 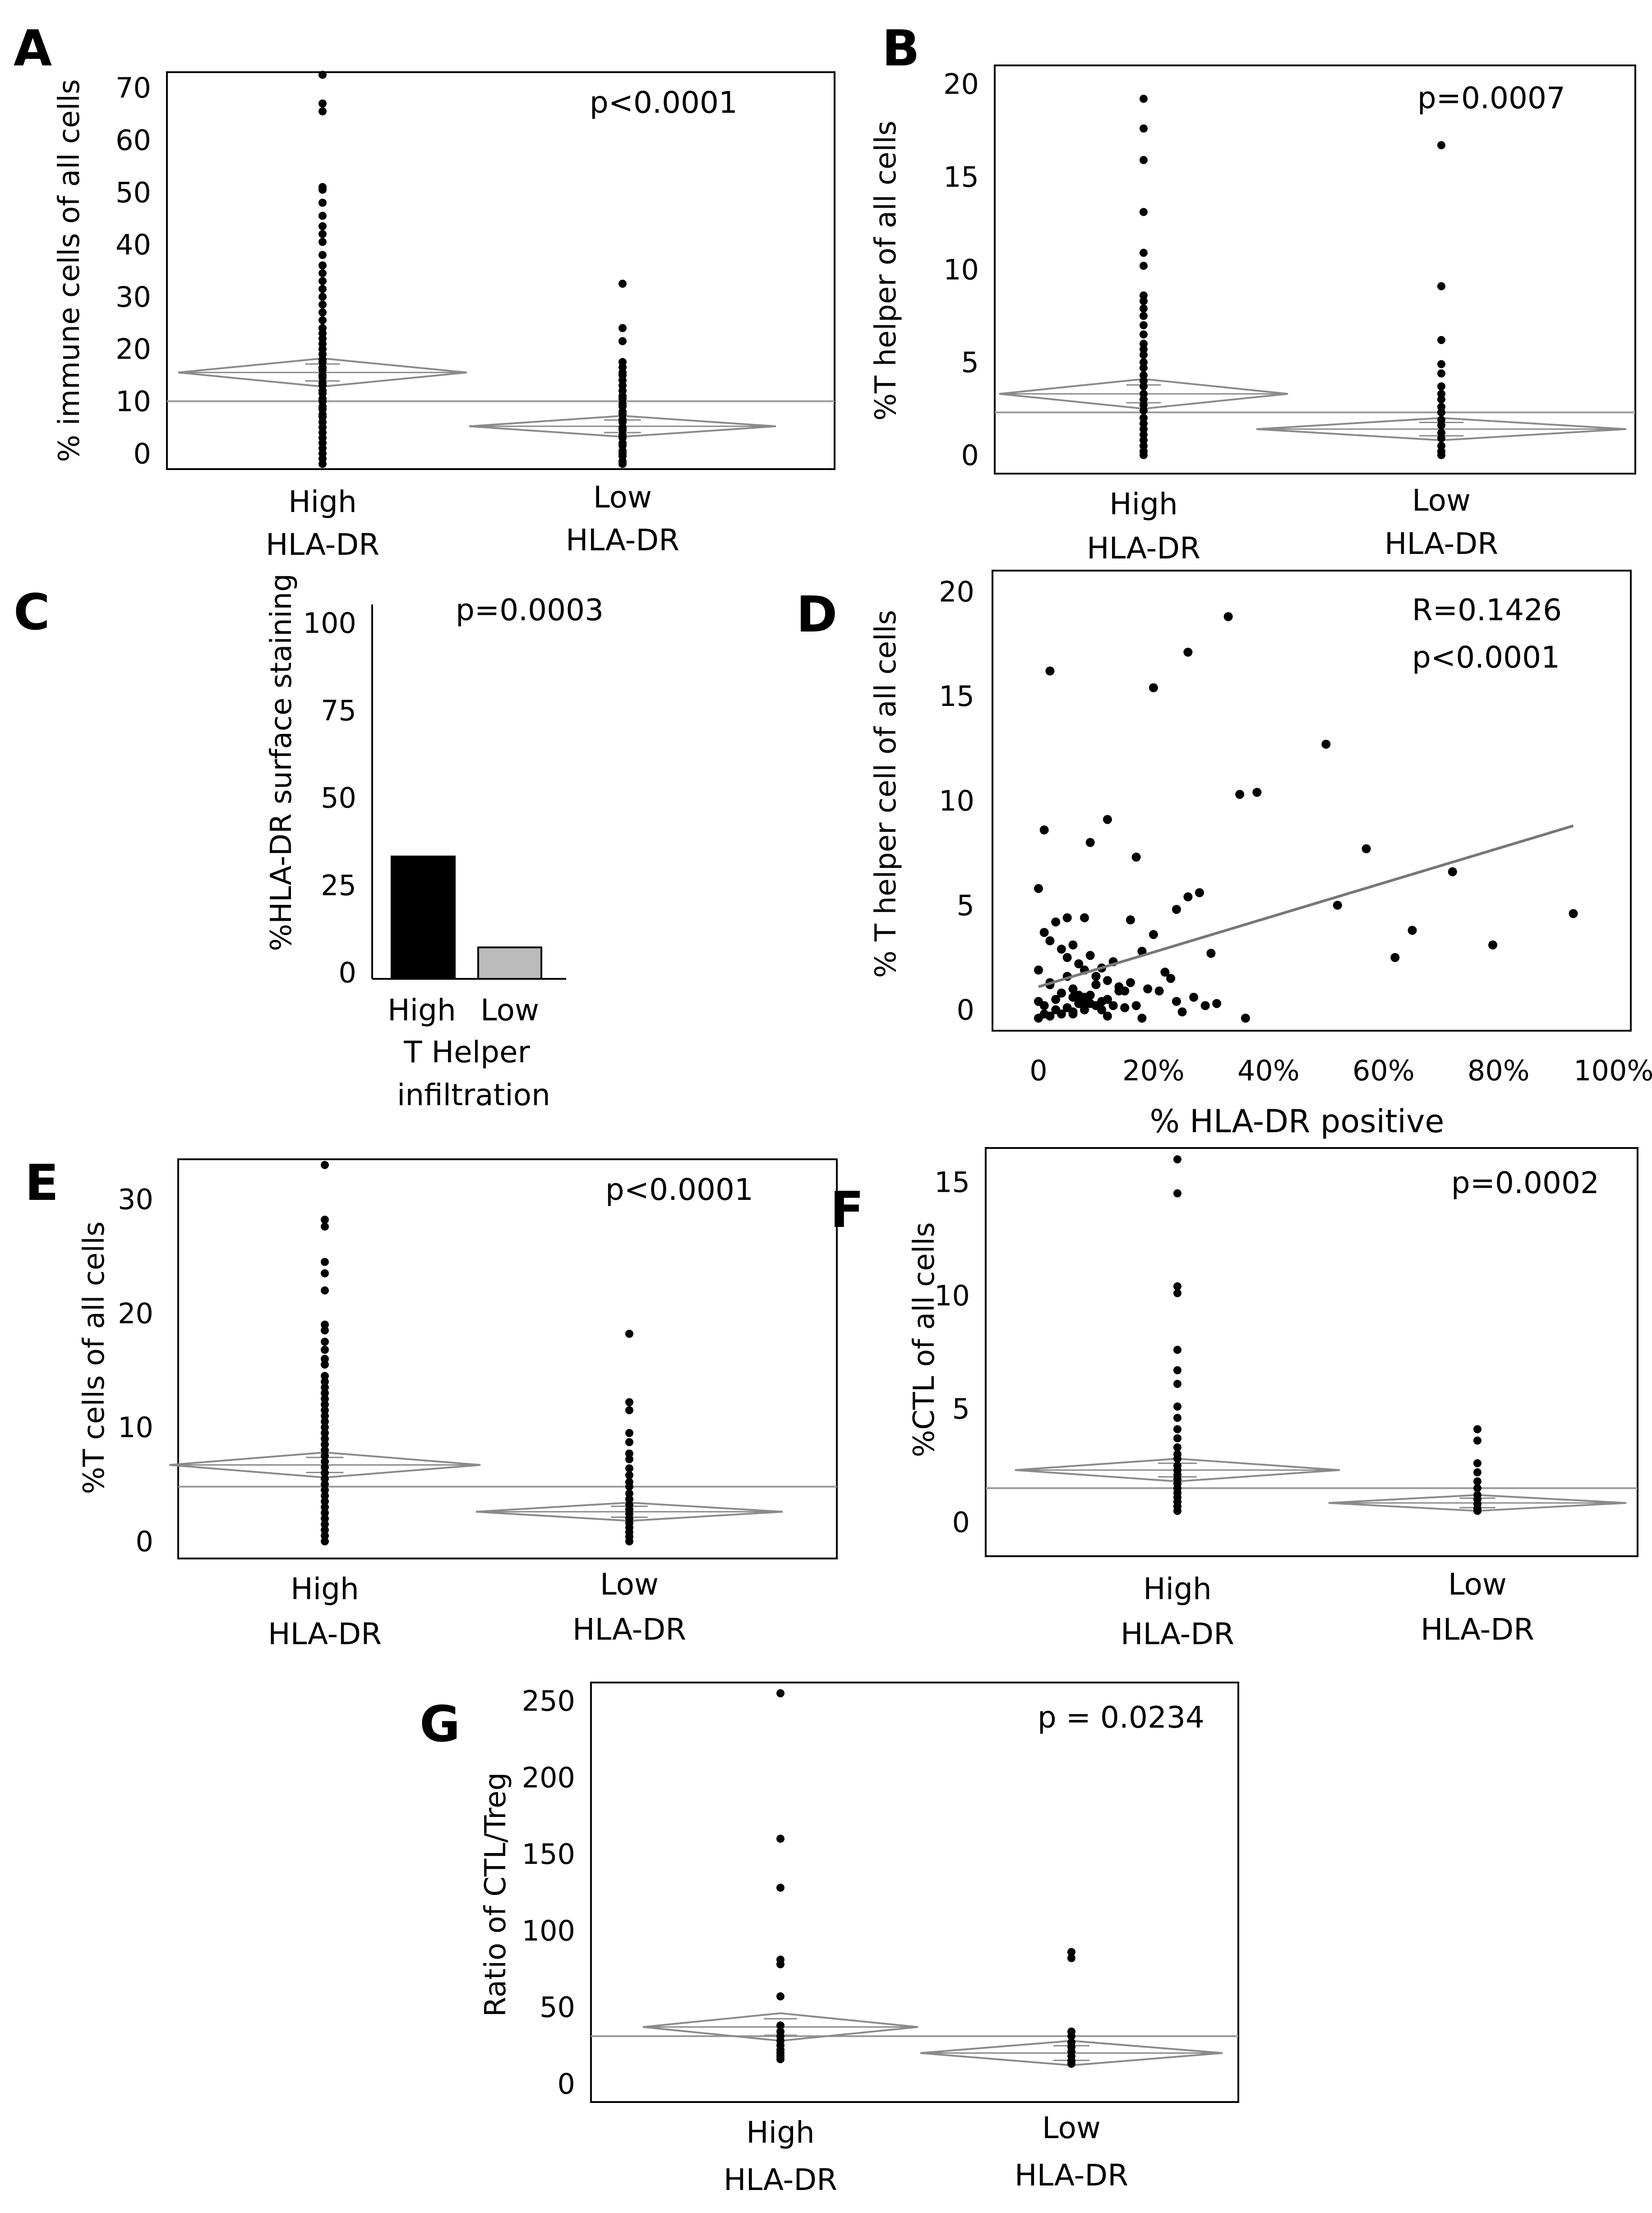 I want to click on panel-letter-g: G, so click(x=440, y=1724).